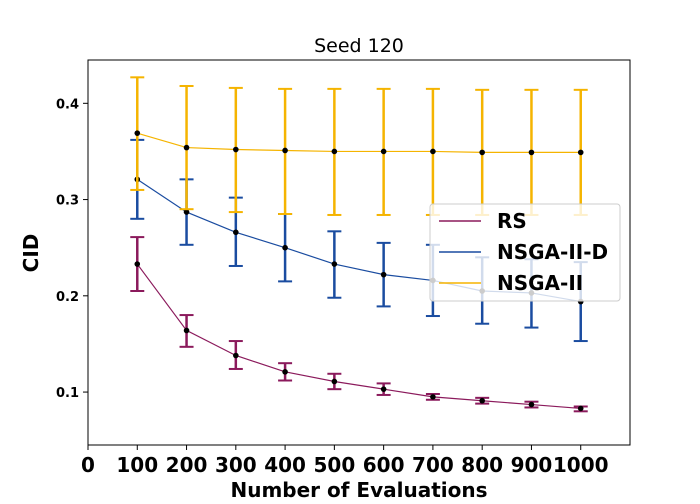 Image resolution: width=700 pixels, height=504 pixels. Describe the element at coordinates (433, 465) in the screenshot. I see `x-tick-label: 700` at that location.